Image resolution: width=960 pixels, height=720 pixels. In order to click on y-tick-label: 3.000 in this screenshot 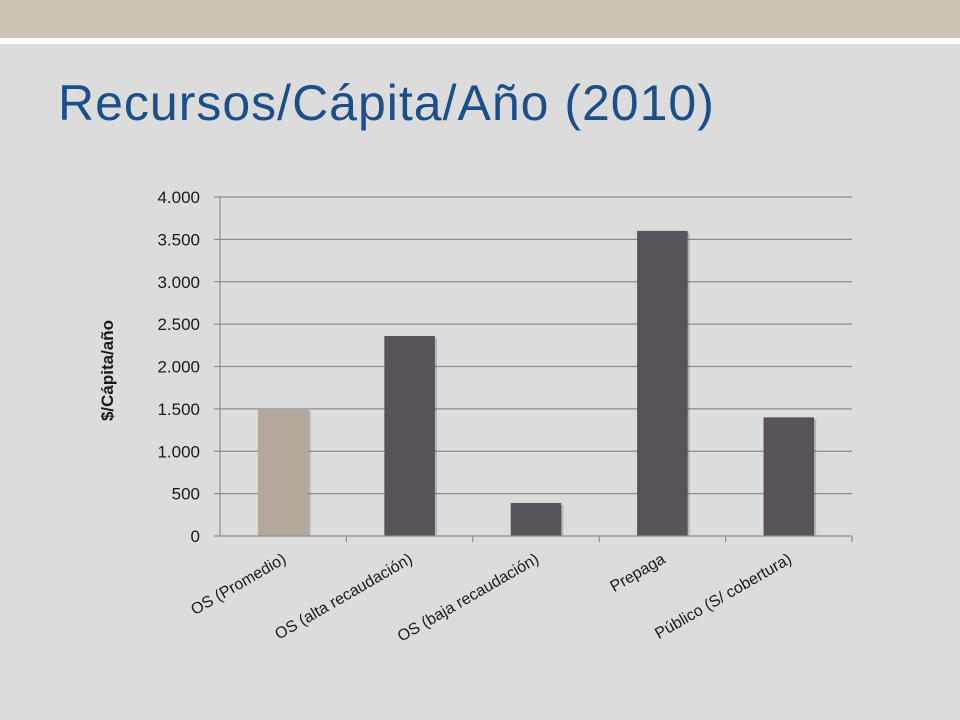, I will do `click(178, 282)`.